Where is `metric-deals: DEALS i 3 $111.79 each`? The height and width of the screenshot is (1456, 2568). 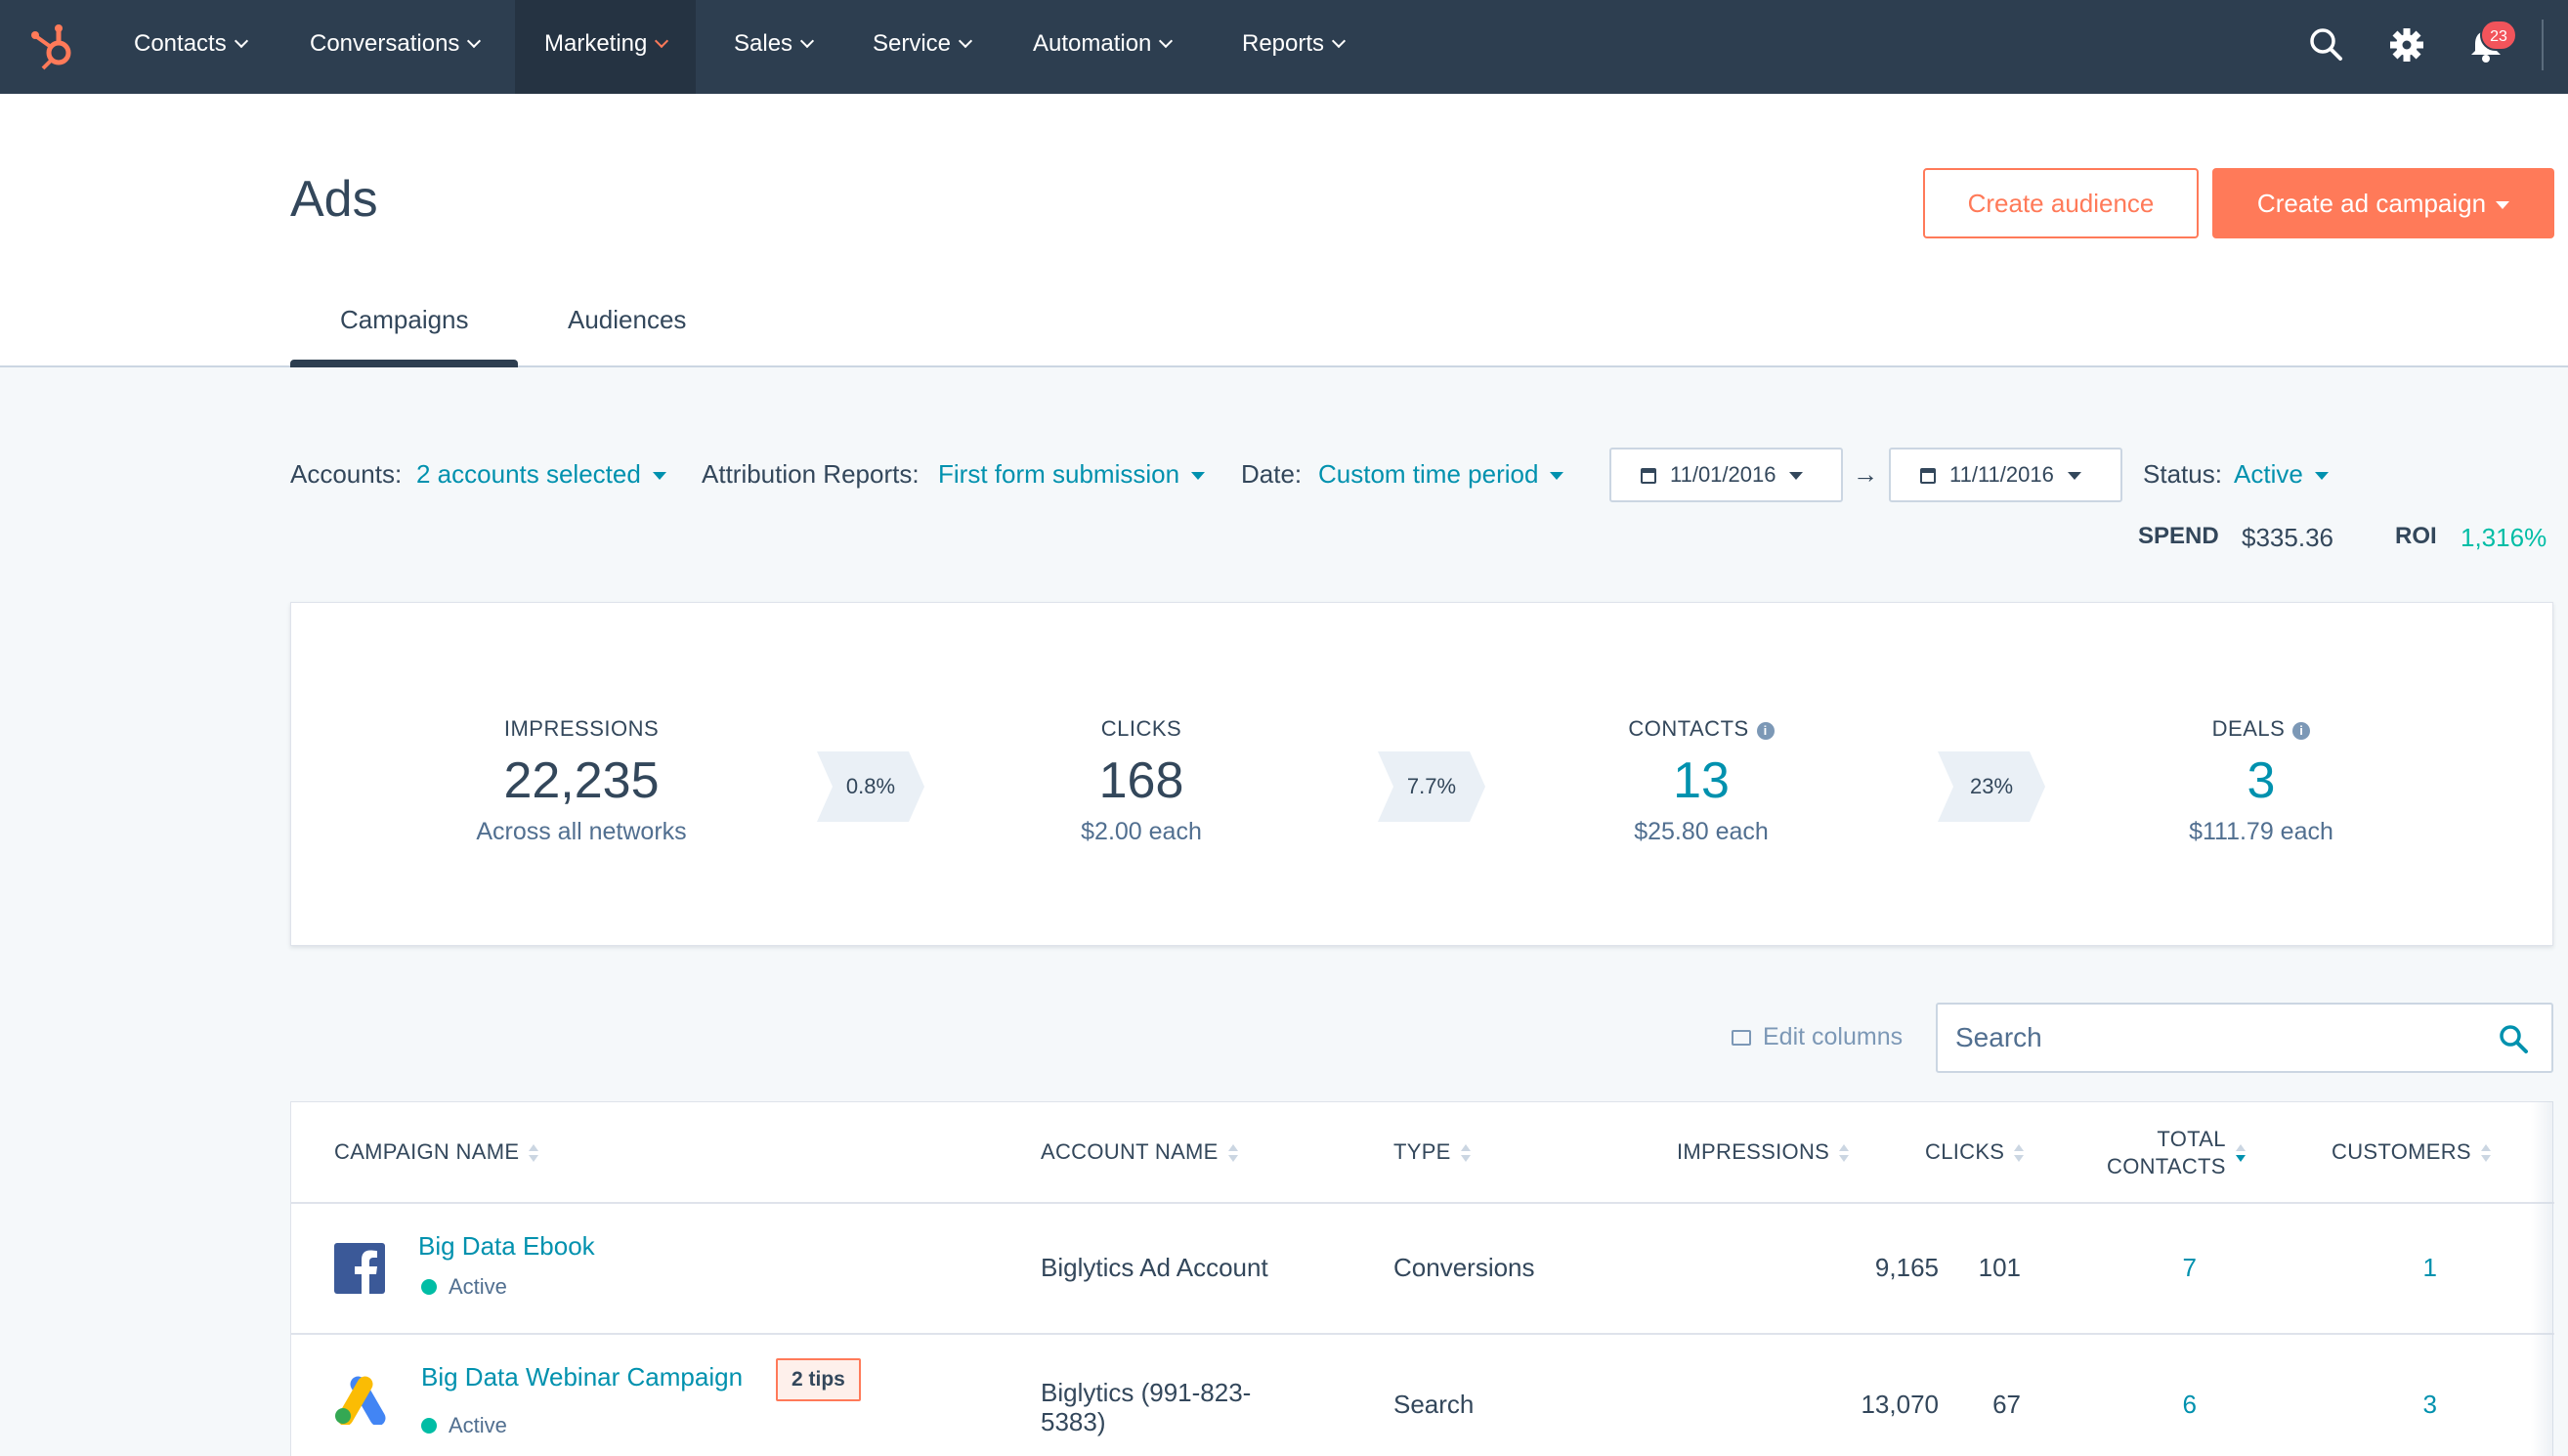 metric-deals: DEALS i 3 $111.79 each is located at coordinates (2261, 781).